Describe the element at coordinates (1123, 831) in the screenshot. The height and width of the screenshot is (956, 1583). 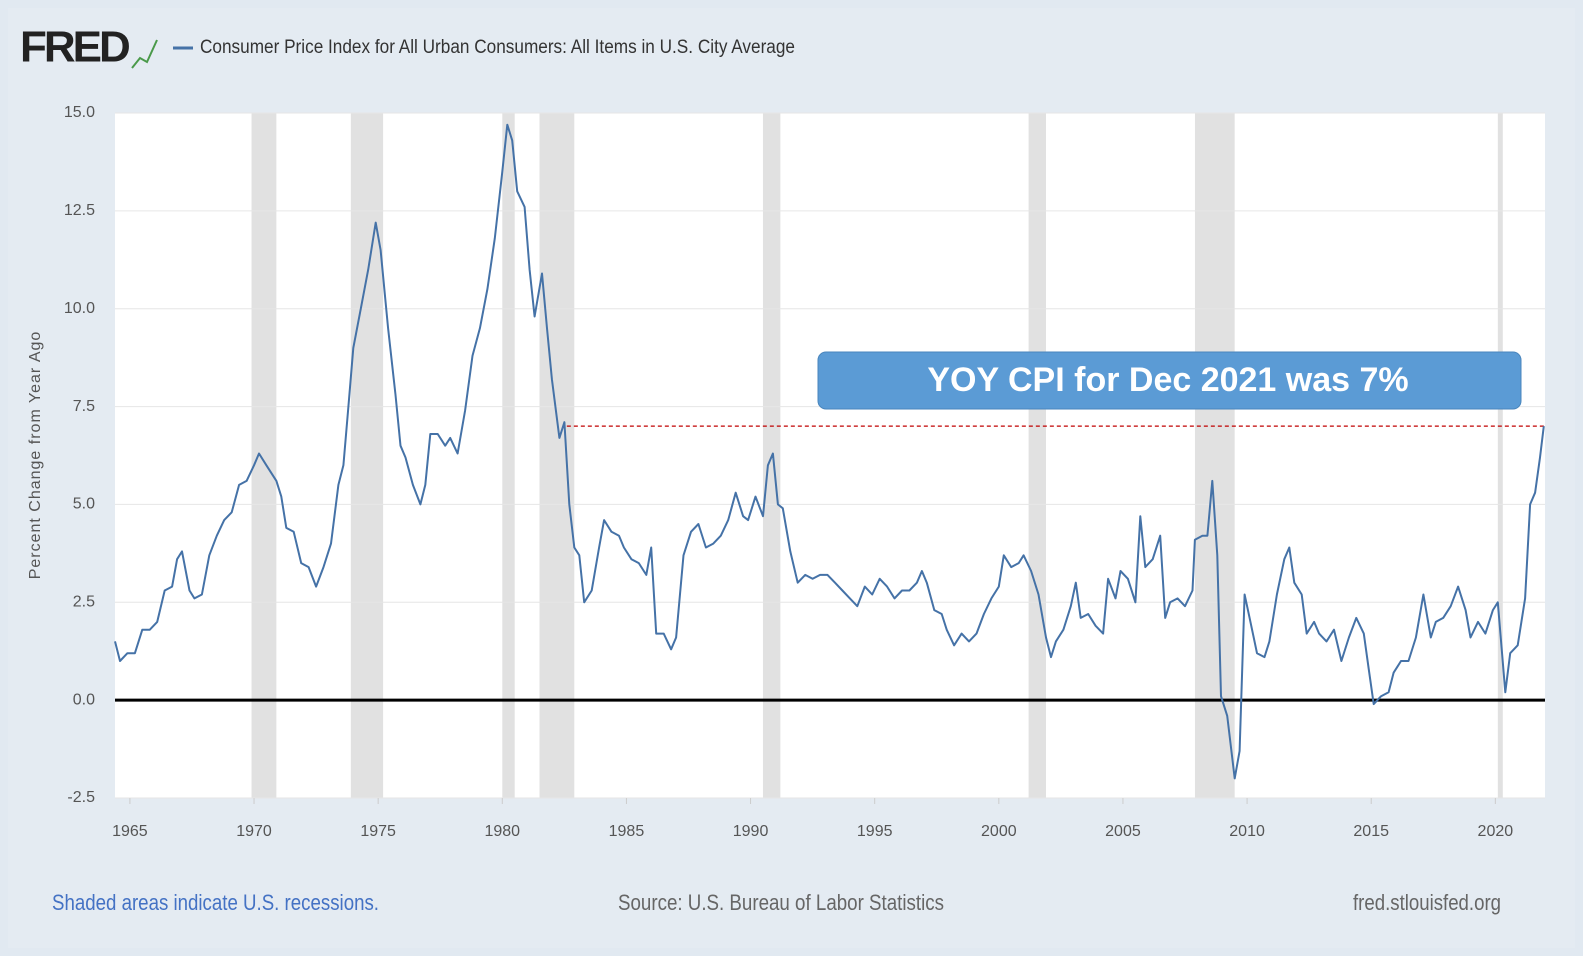
I see `x-tick-label: 2005` at that location.